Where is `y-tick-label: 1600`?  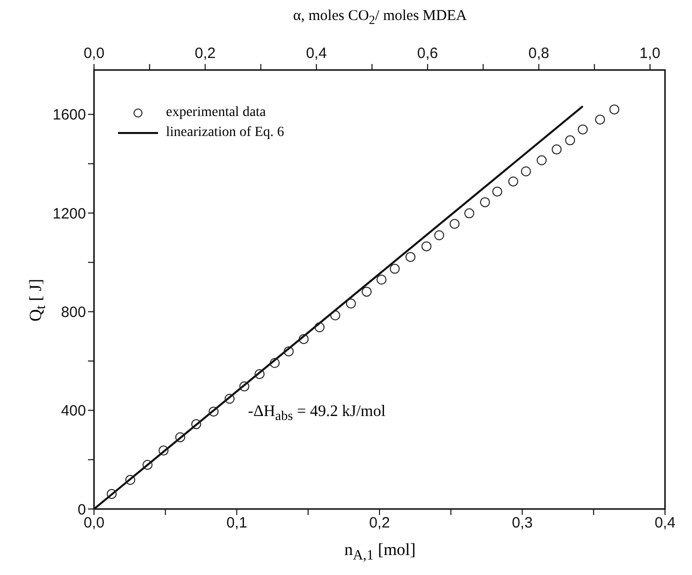
y-tick-label: 1600 is located at coordinates (69, 115).